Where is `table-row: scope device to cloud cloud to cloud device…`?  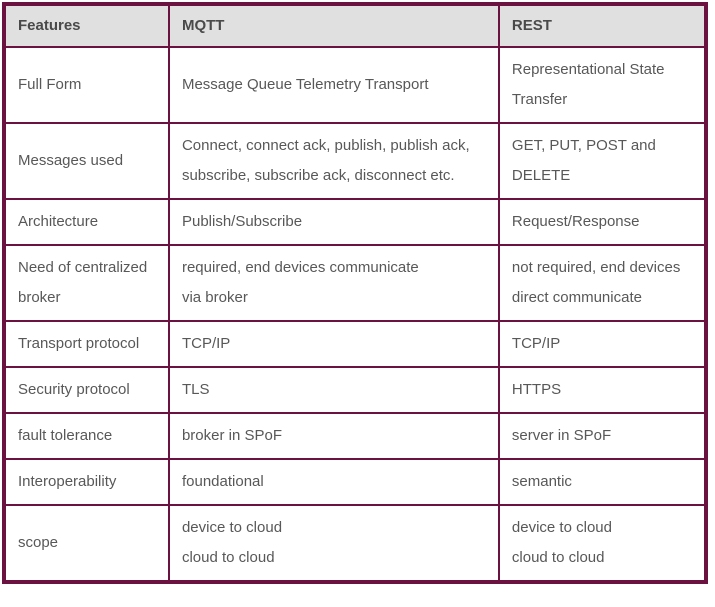
table-row: scope device to cloud cloud to cloud device… is located at coordinates (355, 543).